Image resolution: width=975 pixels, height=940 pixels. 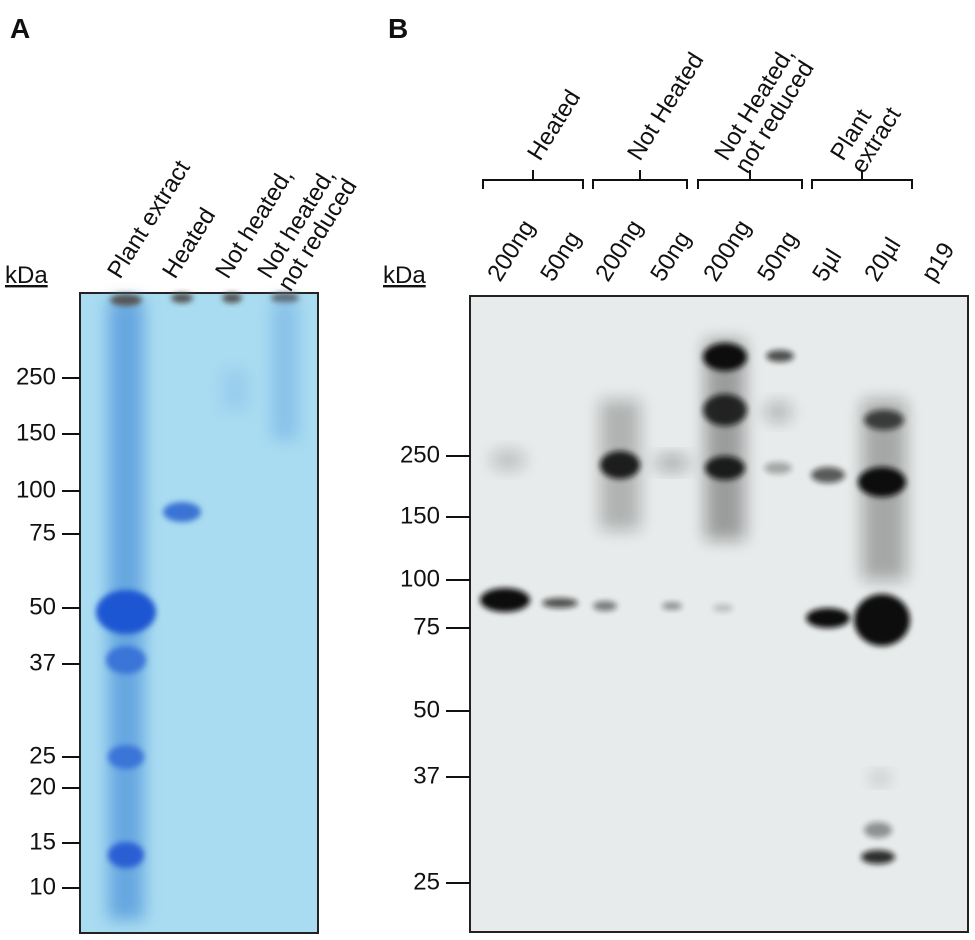 What do you see at coordinates (554, 125) in the screenshot?
I see `group-label: Heated` at bounding box center [554, 125].